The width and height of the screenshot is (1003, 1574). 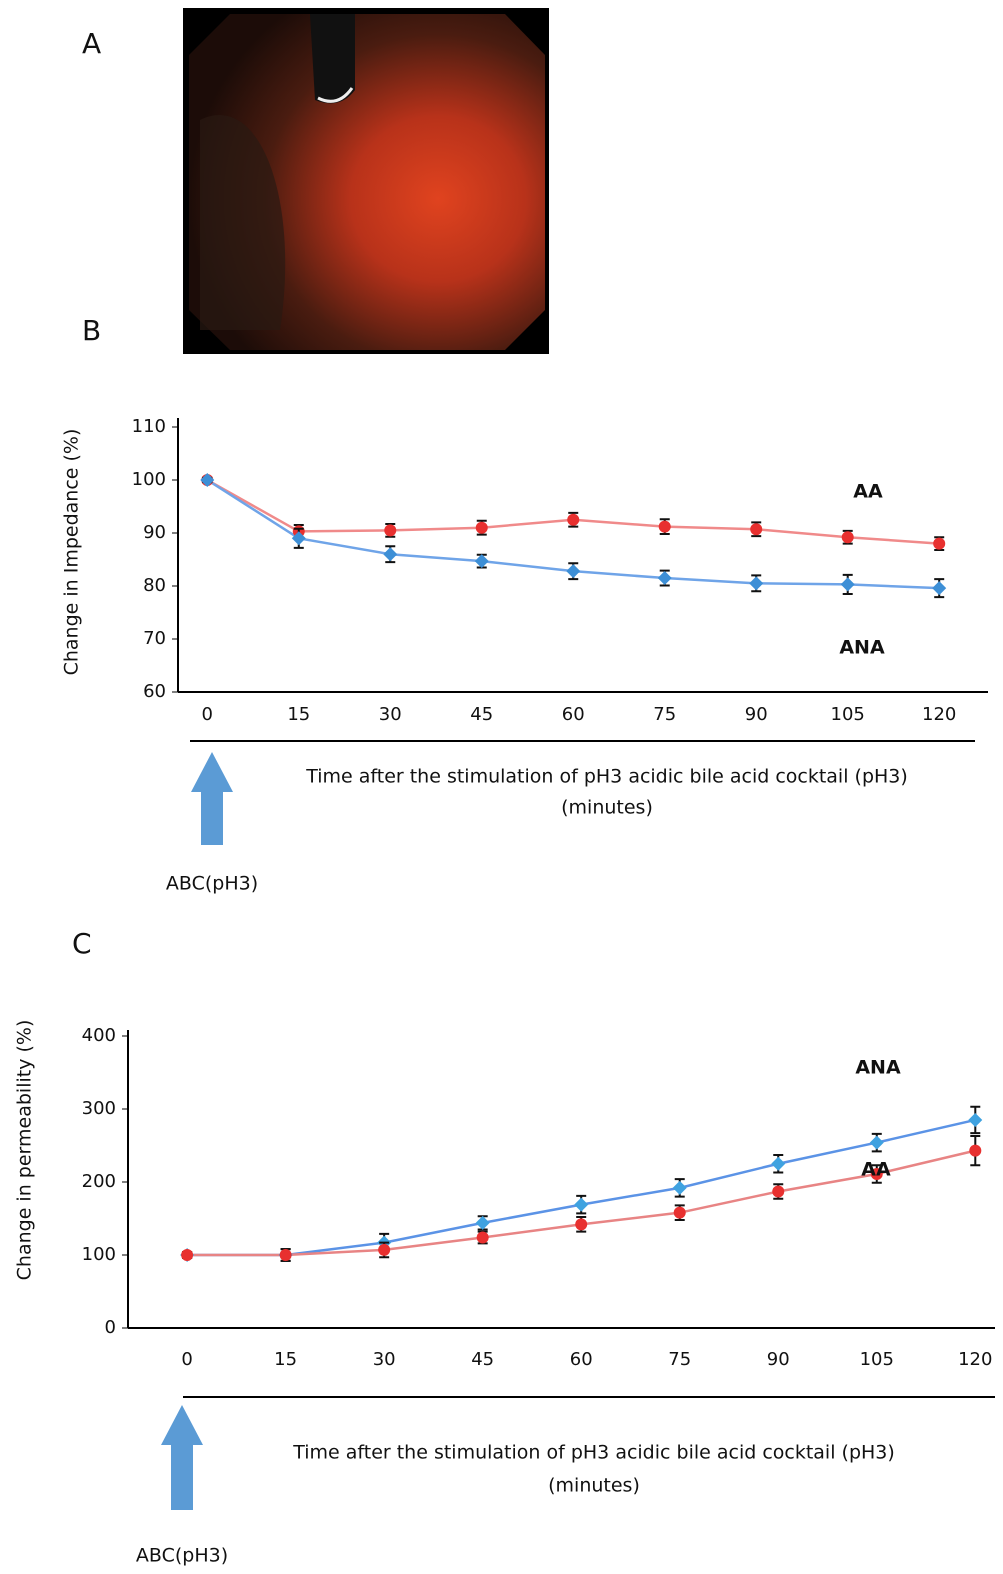 What do you see at coordinates (91, 330) in the screenshot?
I see `panel-label: B` at bounding box center [91, 330].